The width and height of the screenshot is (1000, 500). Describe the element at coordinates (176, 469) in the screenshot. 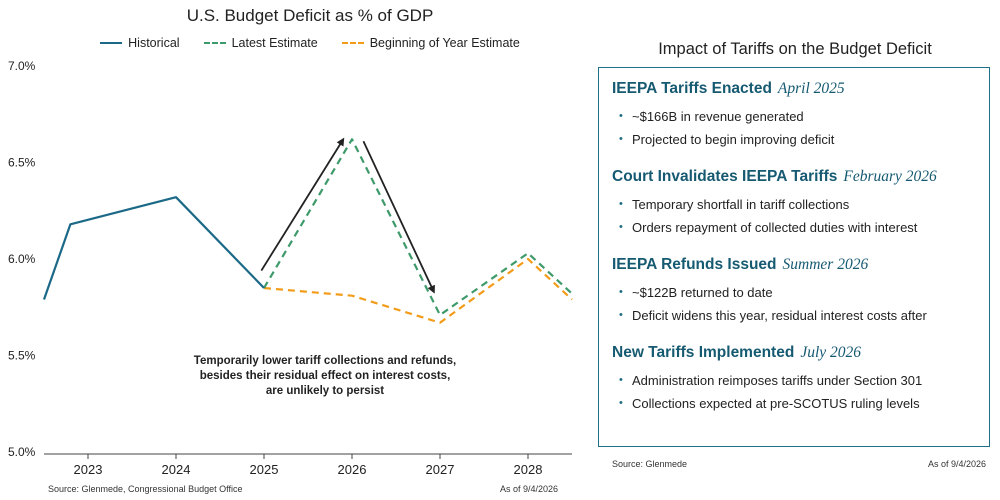

I see `x-tick-label: 2024` at that location.